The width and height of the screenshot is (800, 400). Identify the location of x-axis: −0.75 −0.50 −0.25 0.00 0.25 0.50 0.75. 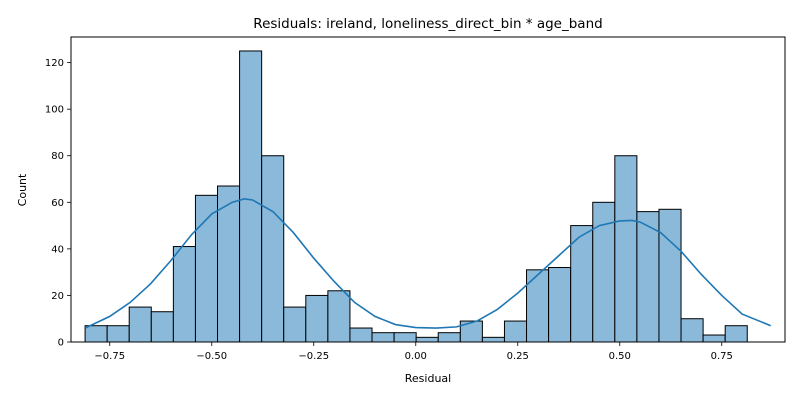
(413, 352).